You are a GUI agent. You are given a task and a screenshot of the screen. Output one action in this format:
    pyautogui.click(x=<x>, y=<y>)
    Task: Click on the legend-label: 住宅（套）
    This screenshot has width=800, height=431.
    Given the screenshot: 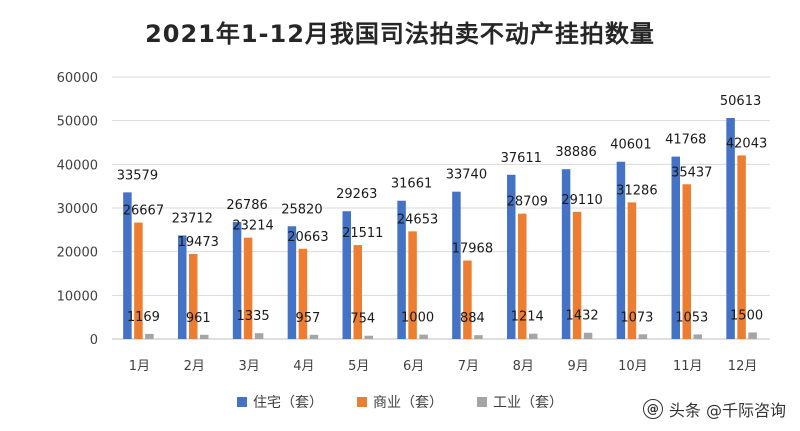 What is the action you would take?
    pyautogui.click(x=288, y=403)
    